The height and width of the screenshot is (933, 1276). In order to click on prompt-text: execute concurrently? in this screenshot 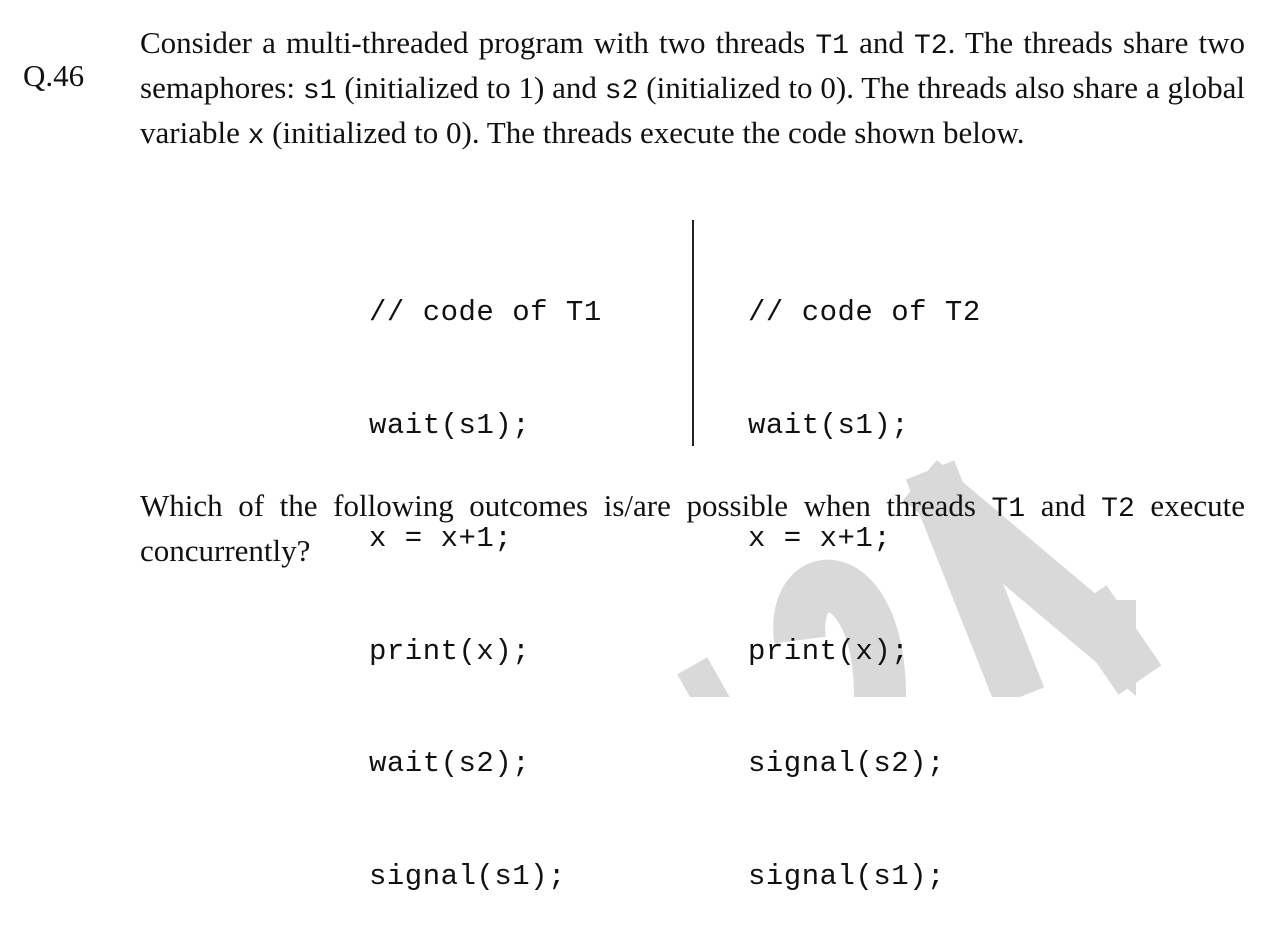, I will do `click(693, 528)`.